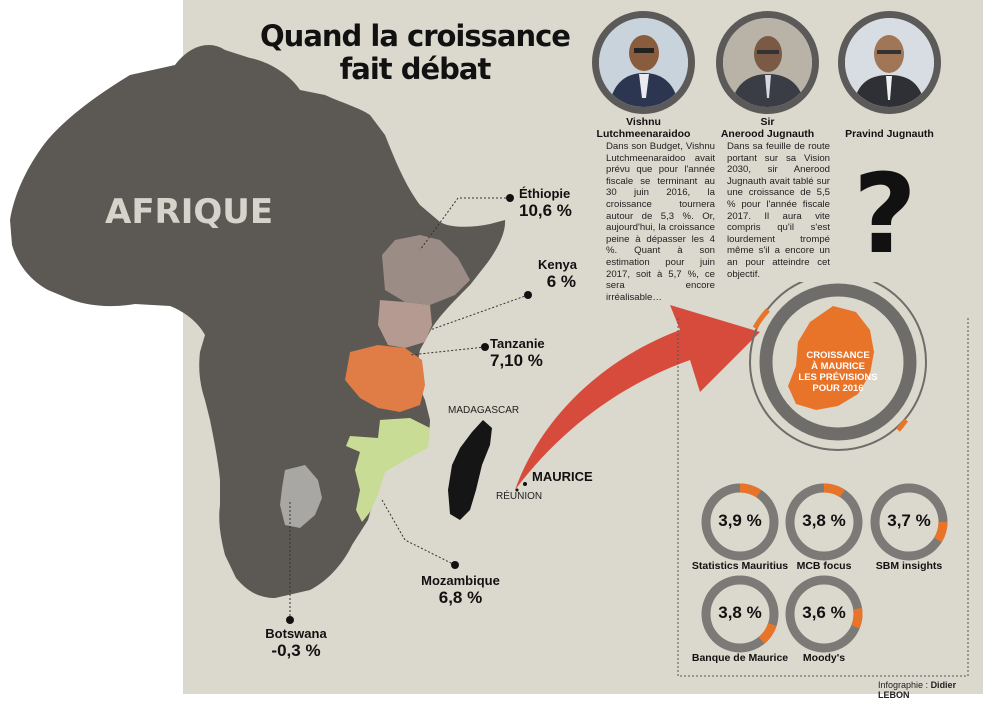  What do you see at coordinates (460, 597) in the screenshot?
I see `mozambique-value: 6,8 %` at bounding box center [460, 597].